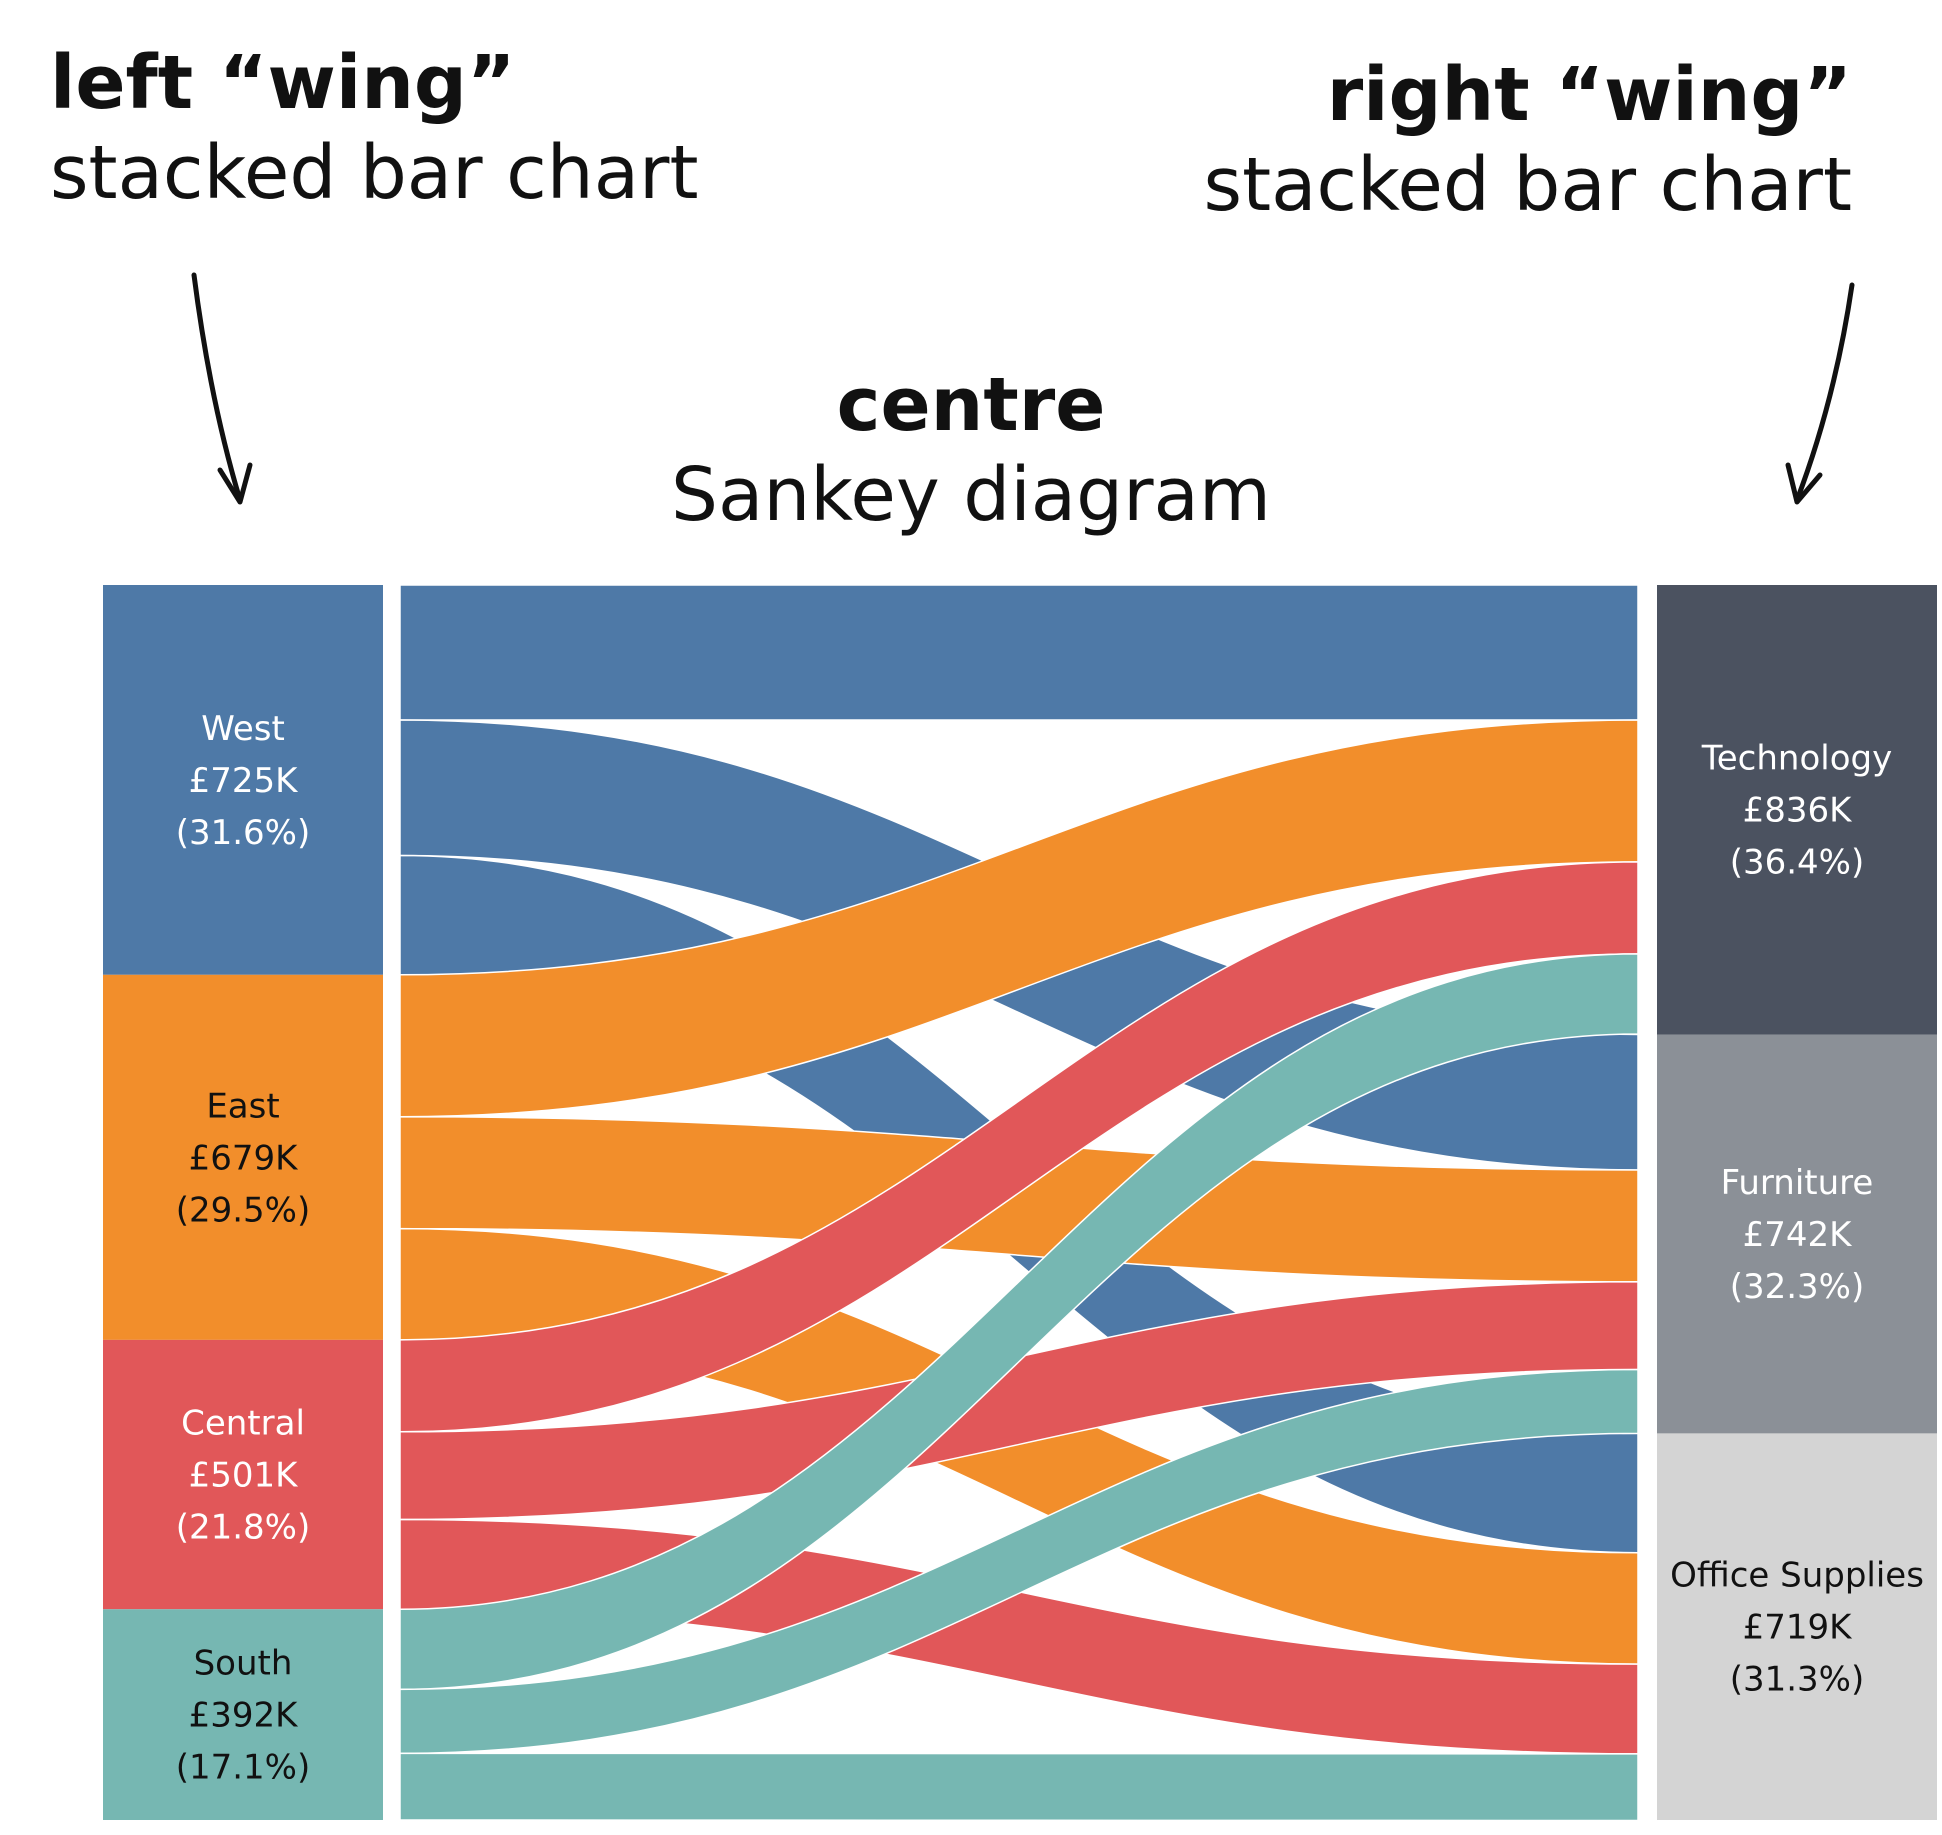 Image resolution: width=1942 pixels, height=1835 pixels. What do you see at coordinates (283, 83) in the screenshot?
I see `left-wing-title: left “wing”` at bounding box center [283, 83].